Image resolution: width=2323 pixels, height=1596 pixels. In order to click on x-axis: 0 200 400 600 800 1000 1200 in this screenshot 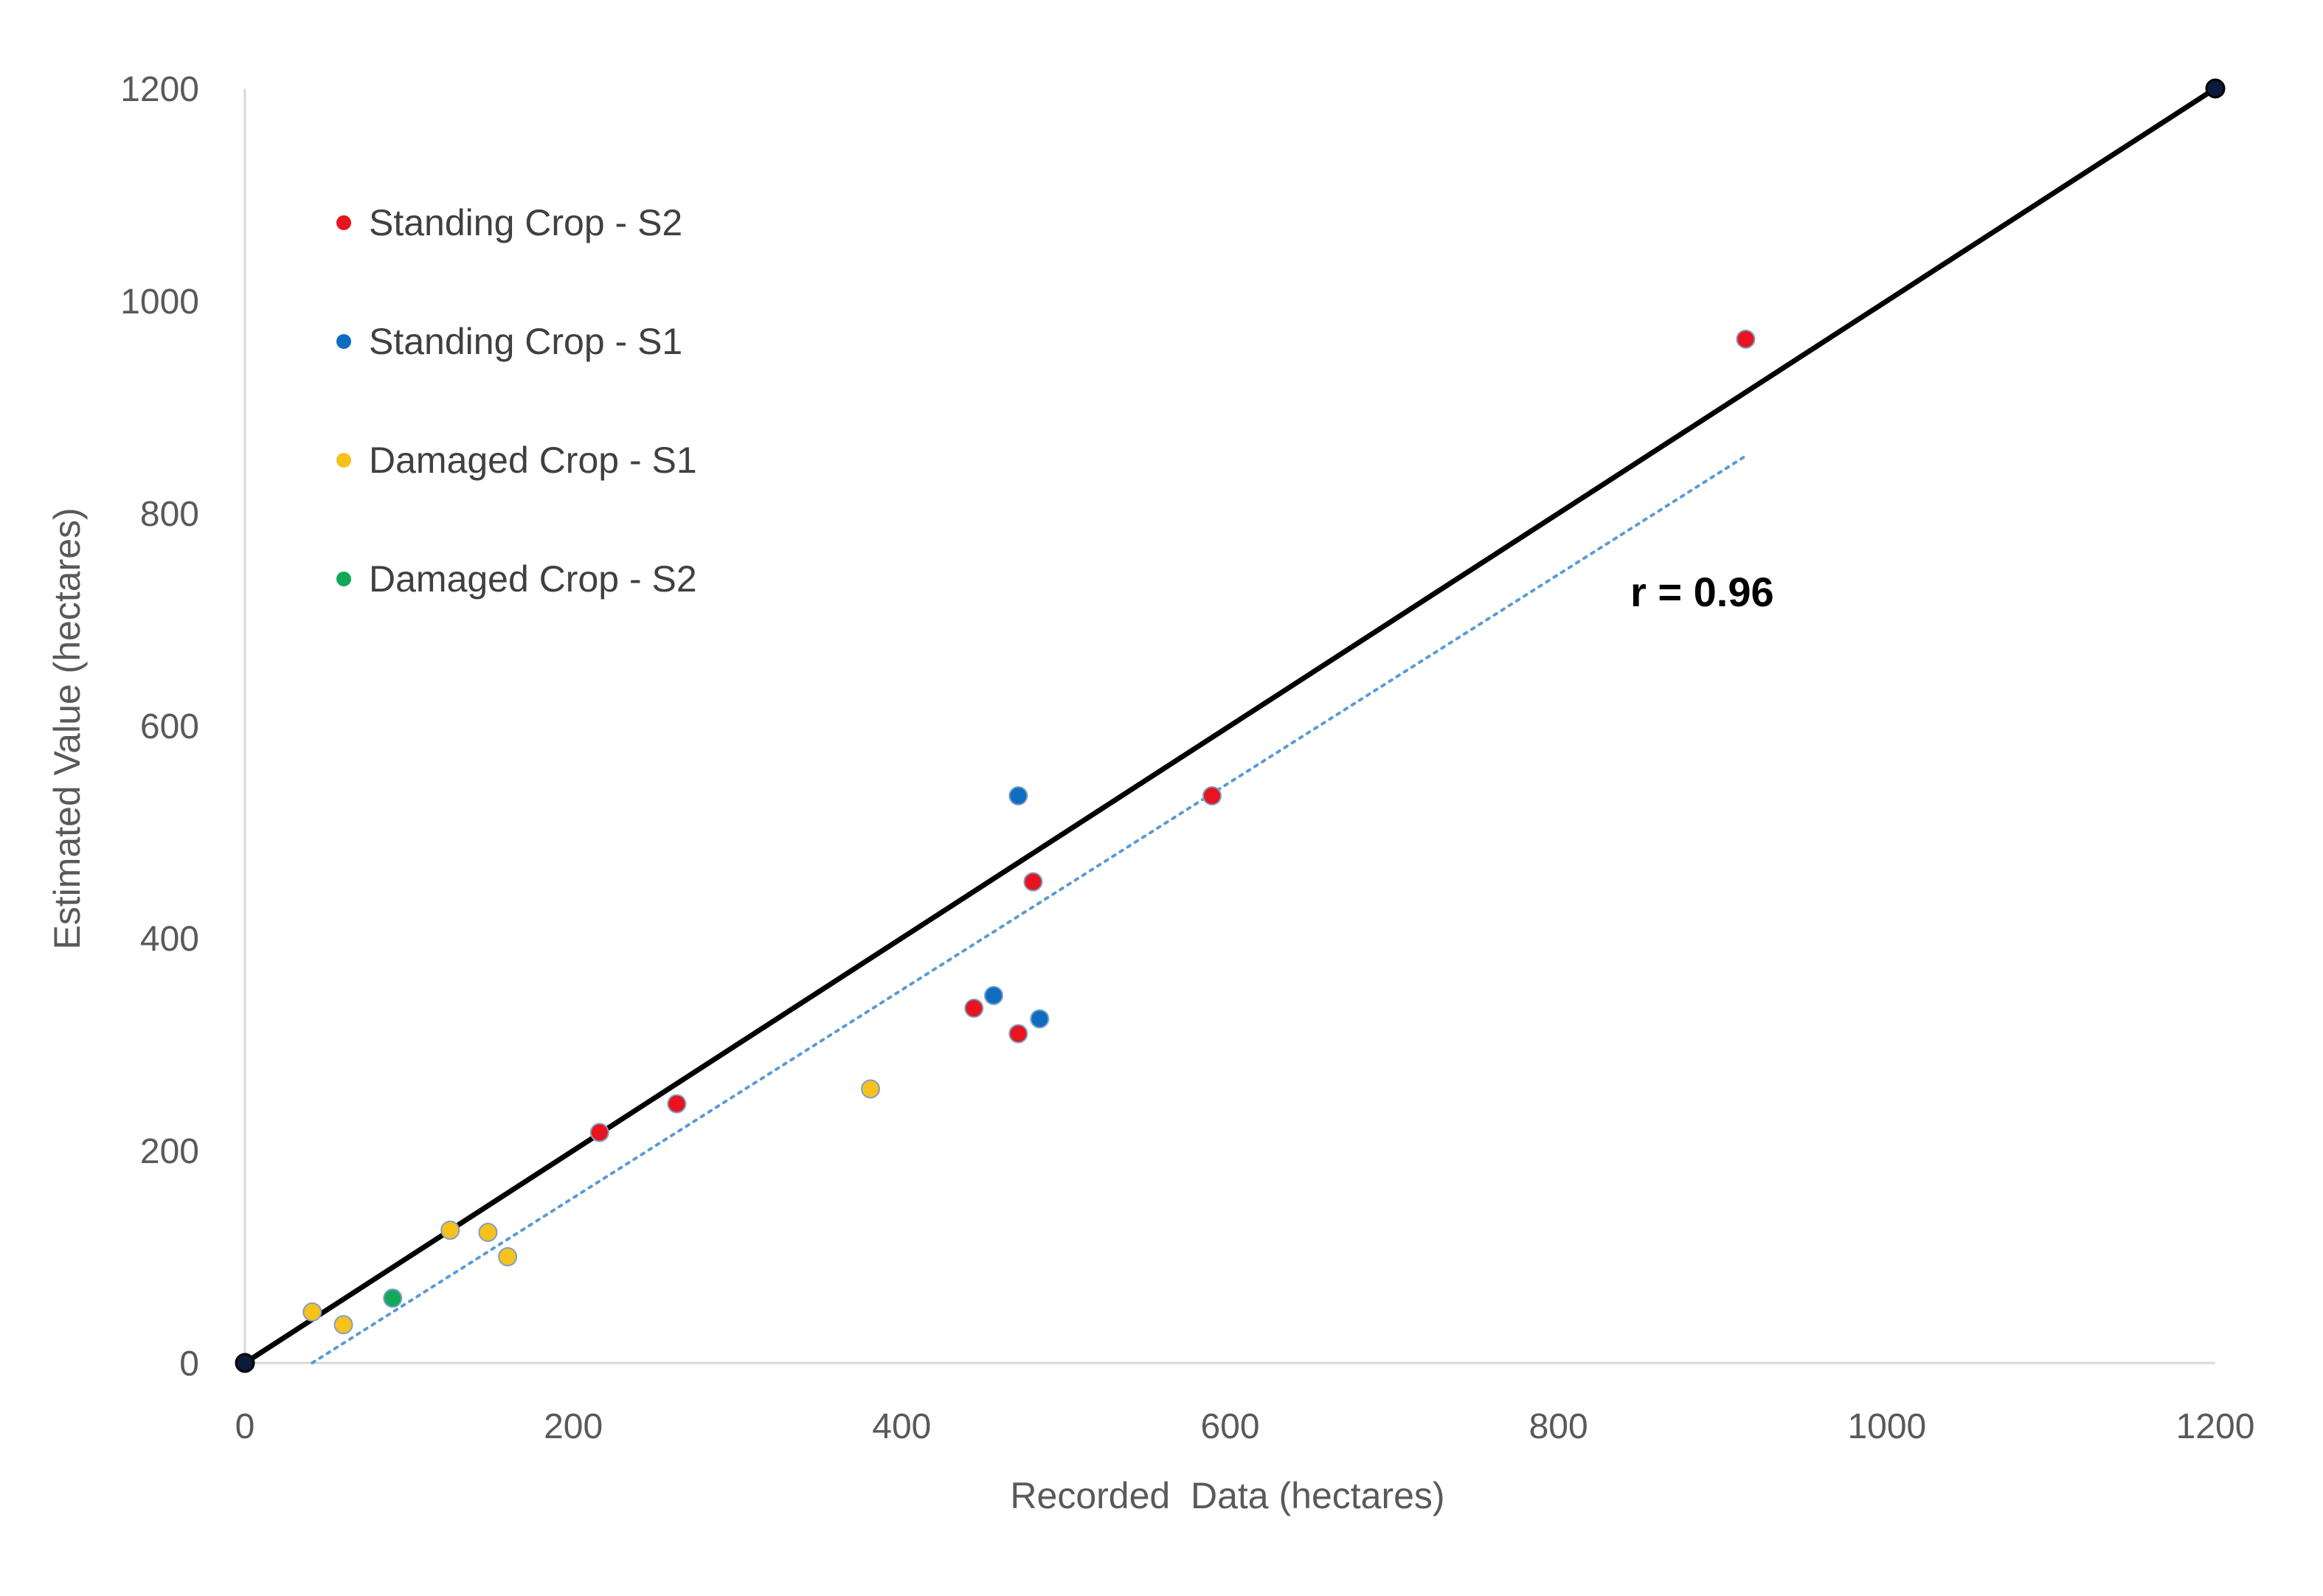, I will do `click(1245, 1403)`.